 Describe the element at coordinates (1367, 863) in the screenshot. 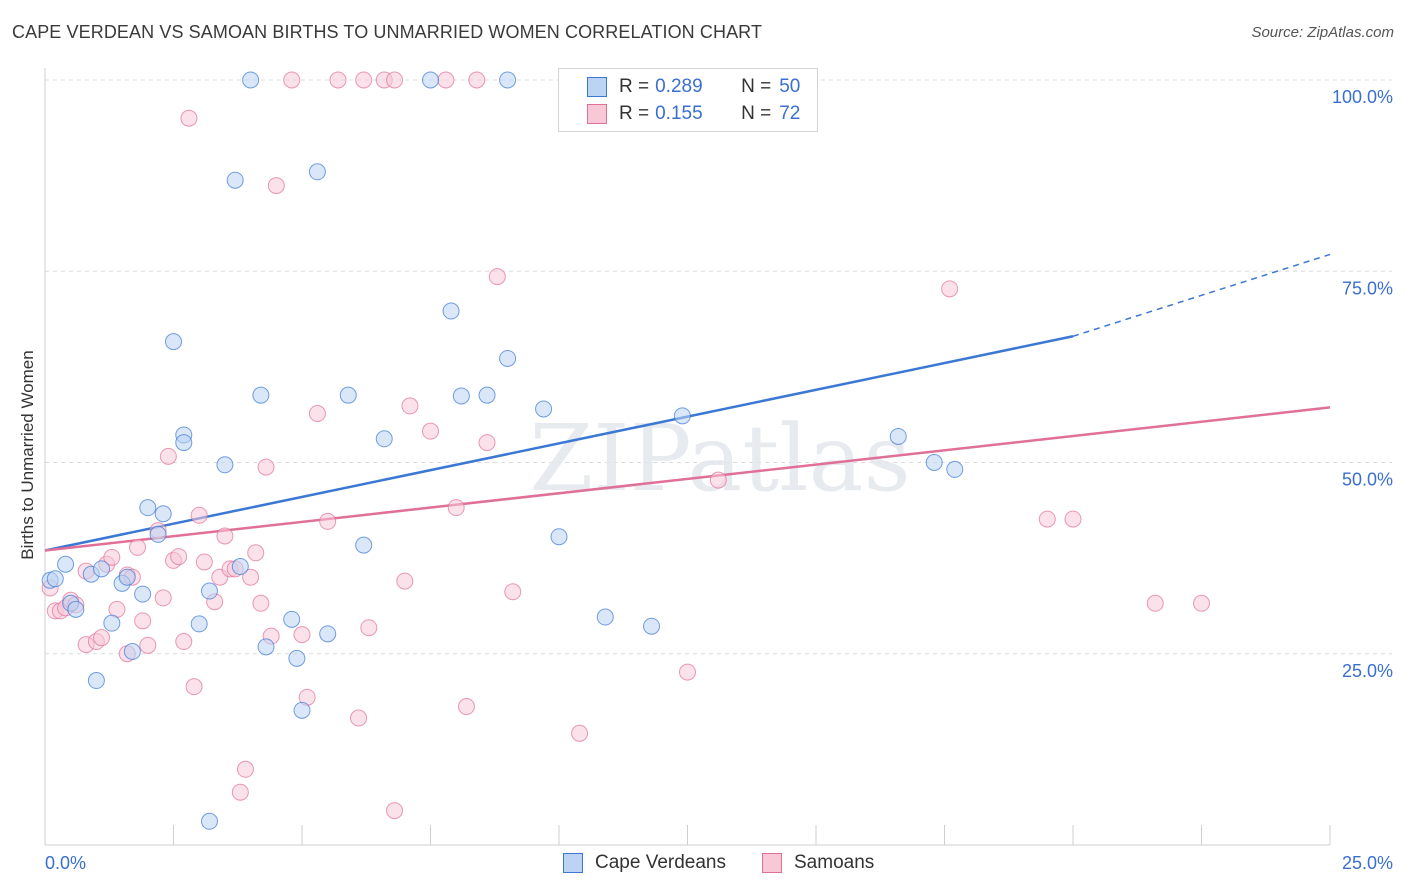

I see `x-tick-label: 25.0%` at that location.